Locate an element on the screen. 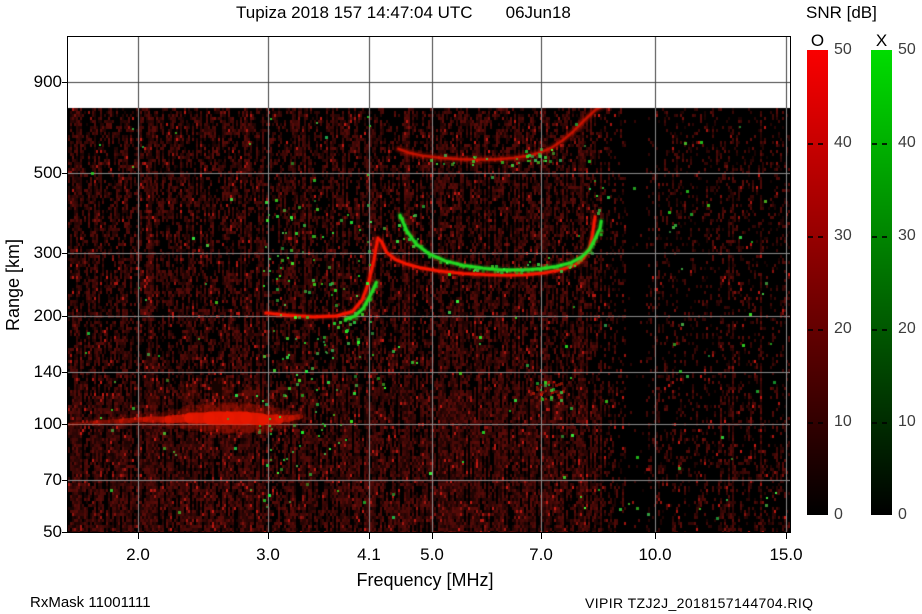 The image size is (922, 614). y-tick-label-900: 900 is located at coordinates (47, 81).